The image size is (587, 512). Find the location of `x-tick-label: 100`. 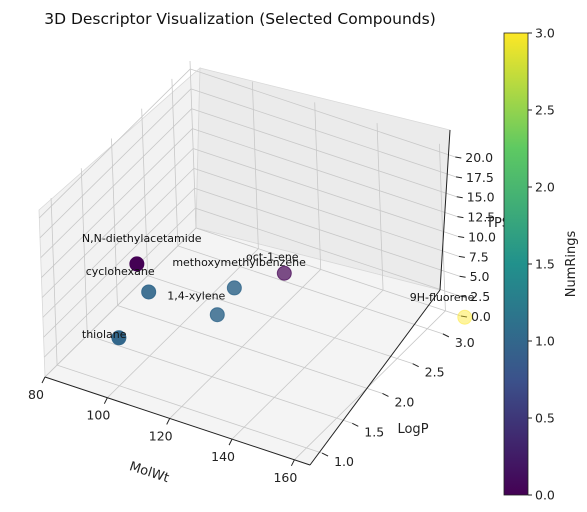

x-tick-label: 100 is located at coordinates (98, 415).